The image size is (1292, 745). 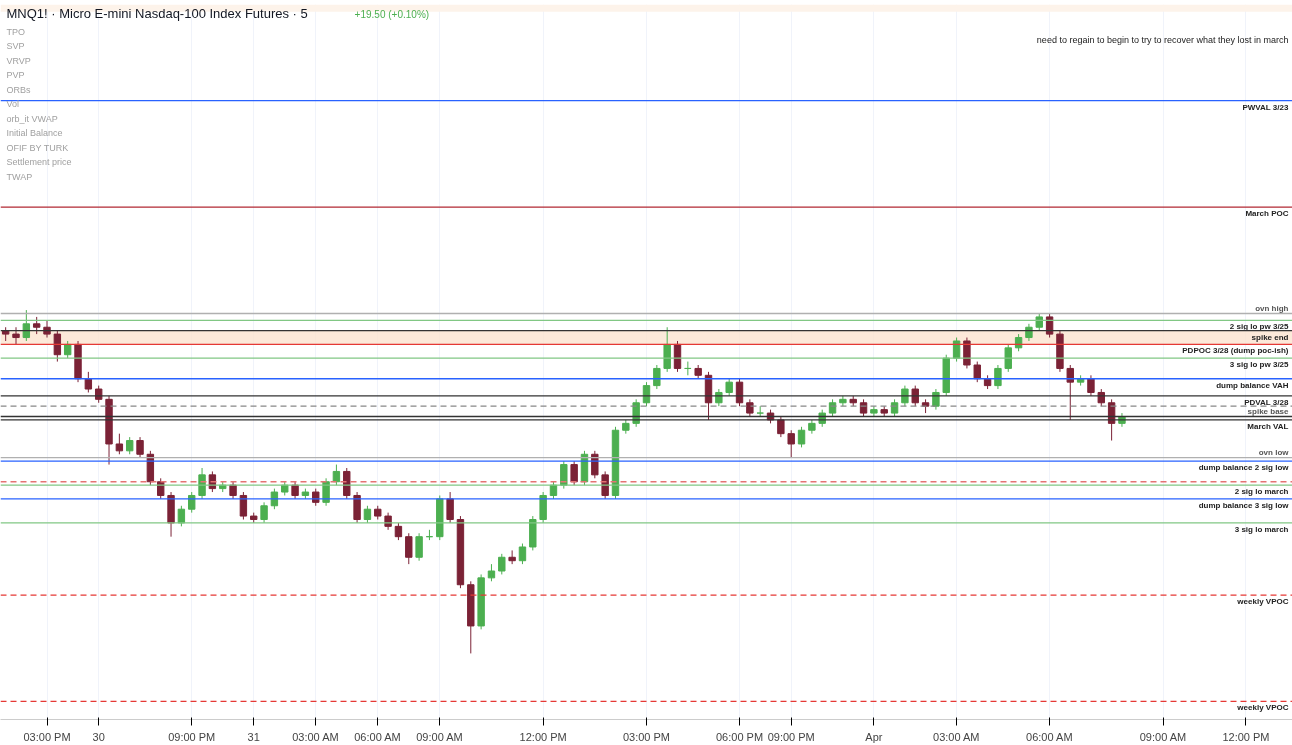 What do you see at coordinates (1244, 468) in the screenshot?
I see `ref-line-label: dump balance 2 sig low` at bounding box center [1244, 468].